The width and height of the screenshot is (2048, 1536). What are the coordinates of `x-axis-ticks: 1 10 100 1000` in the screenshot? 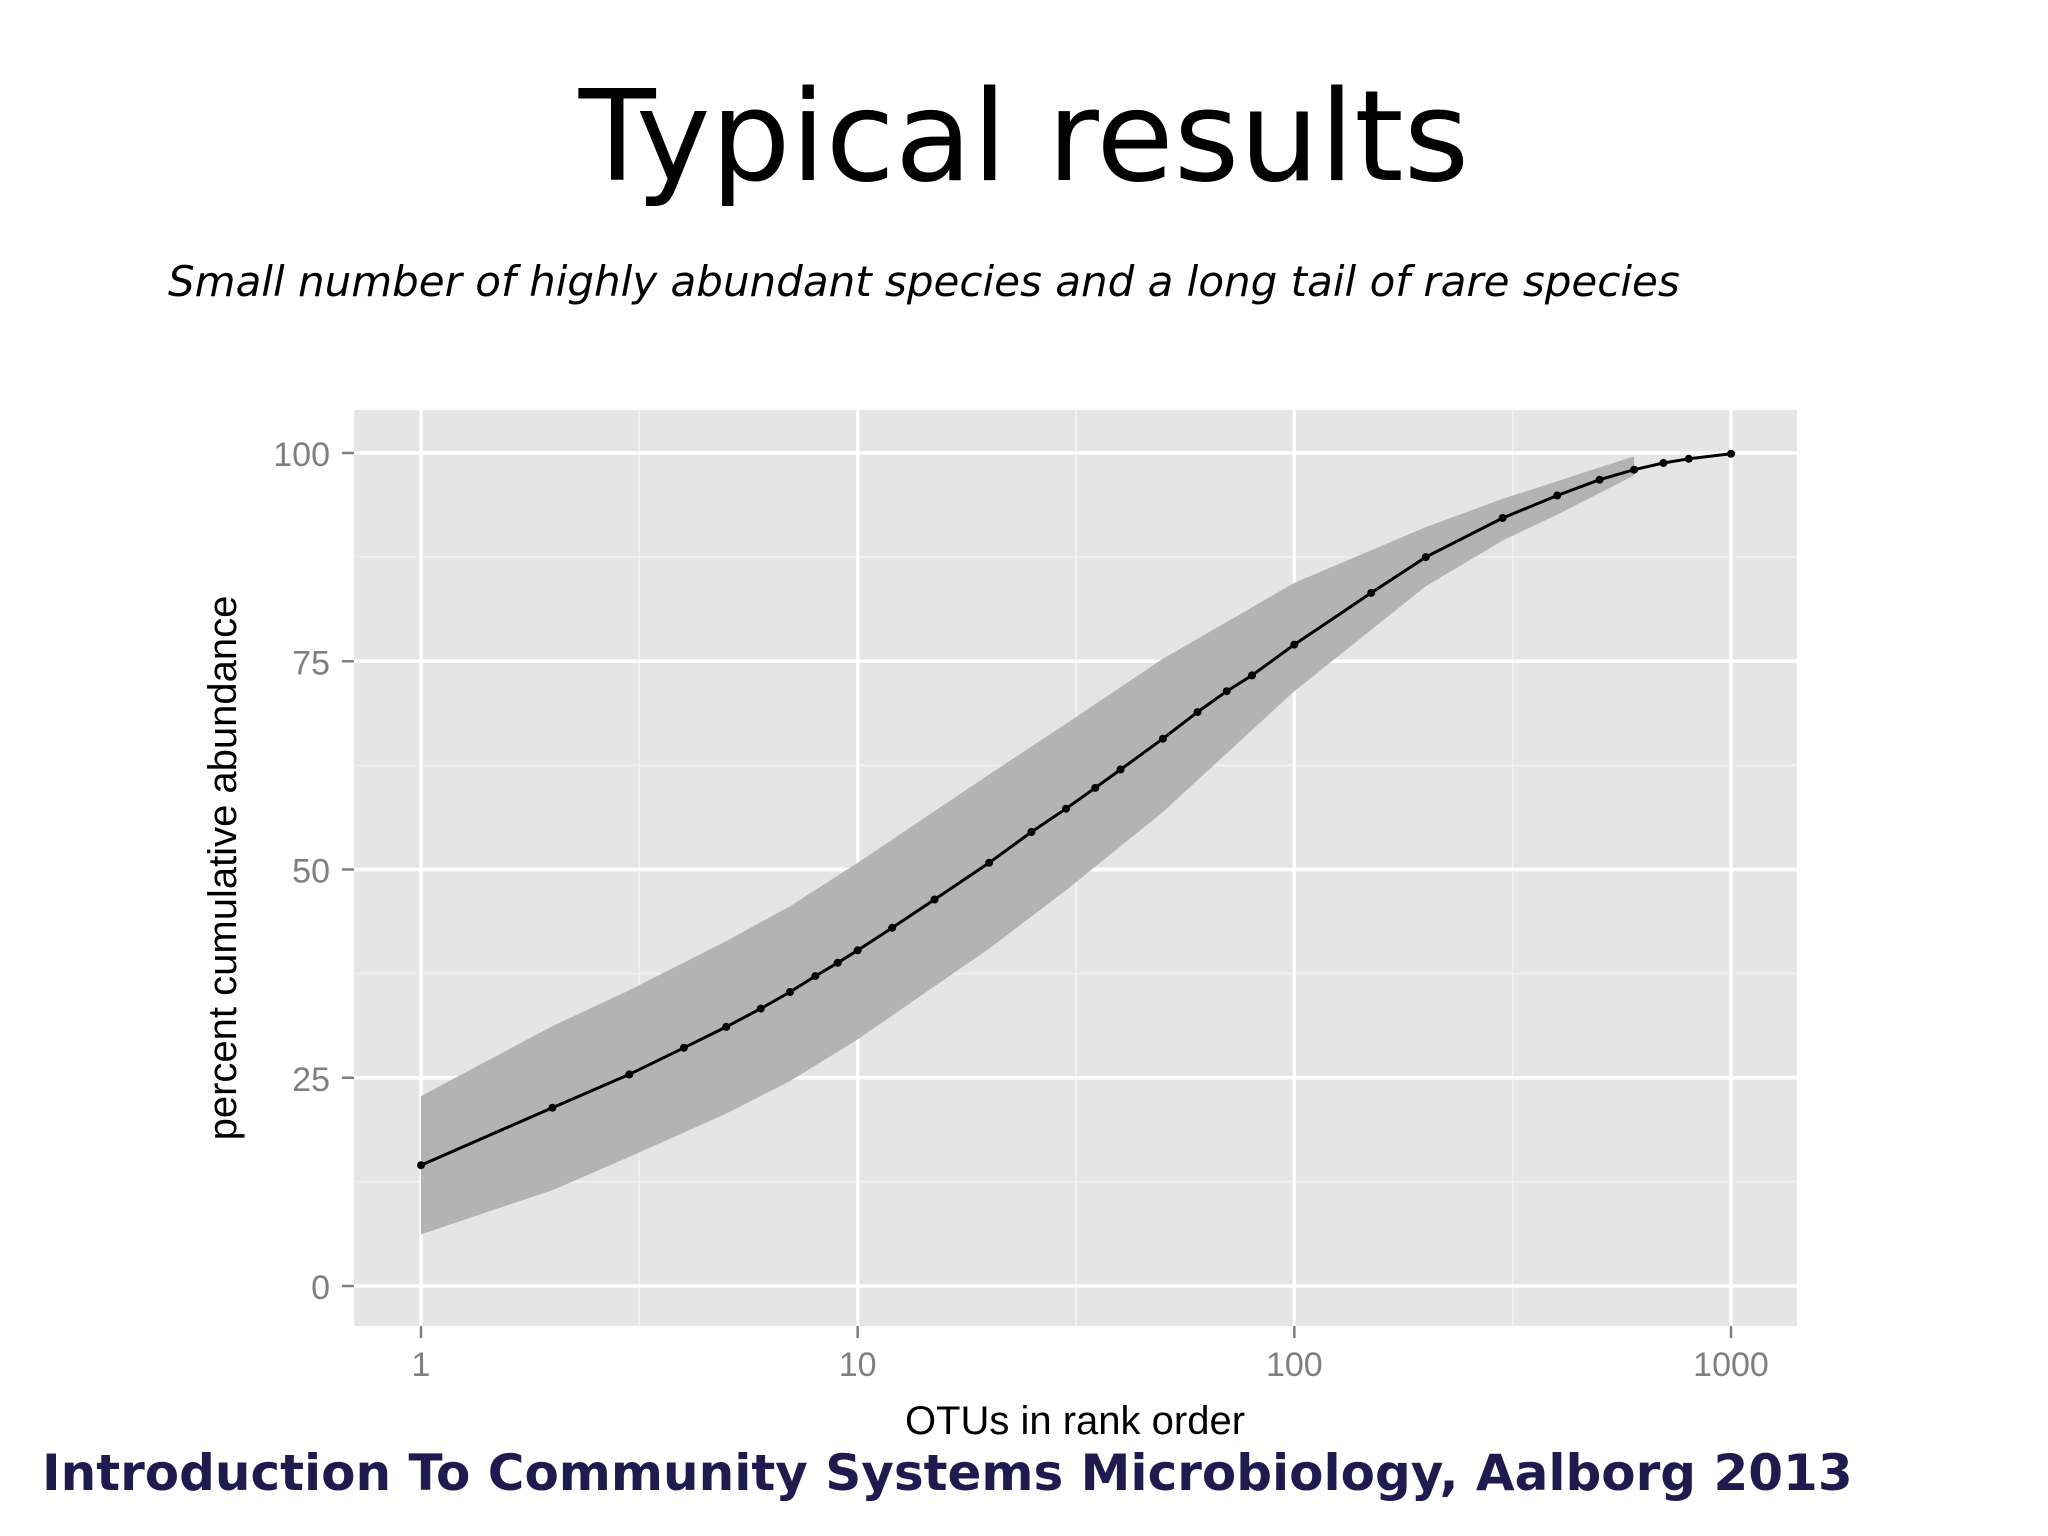 It's located at (1090, 1355).